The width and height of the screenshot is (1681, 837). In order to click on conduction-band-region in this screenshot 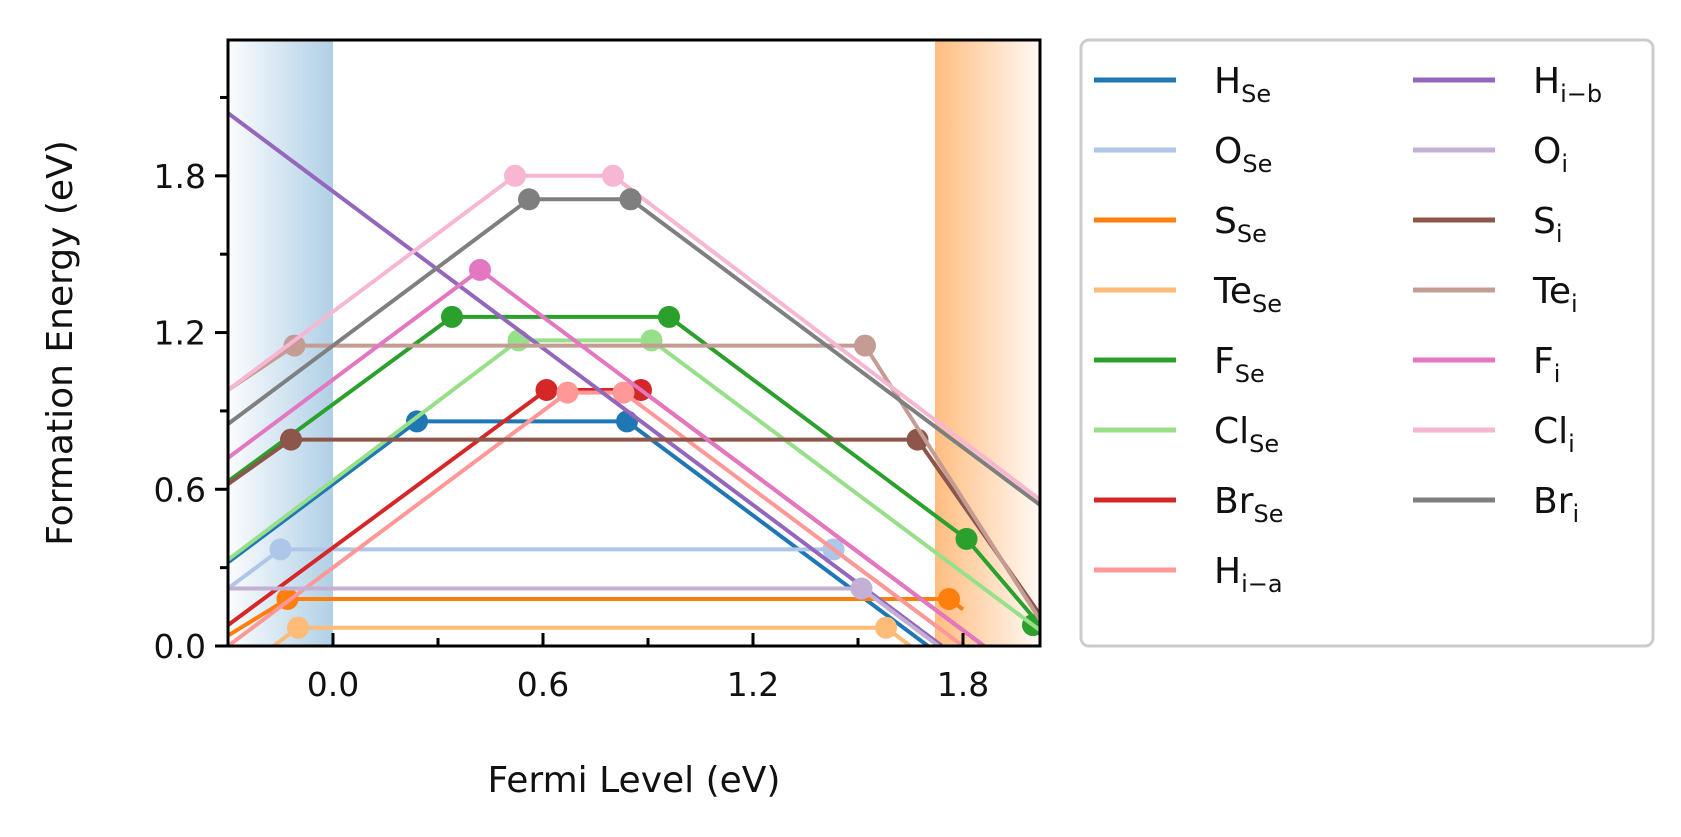, I will do `click(987, 343)`.